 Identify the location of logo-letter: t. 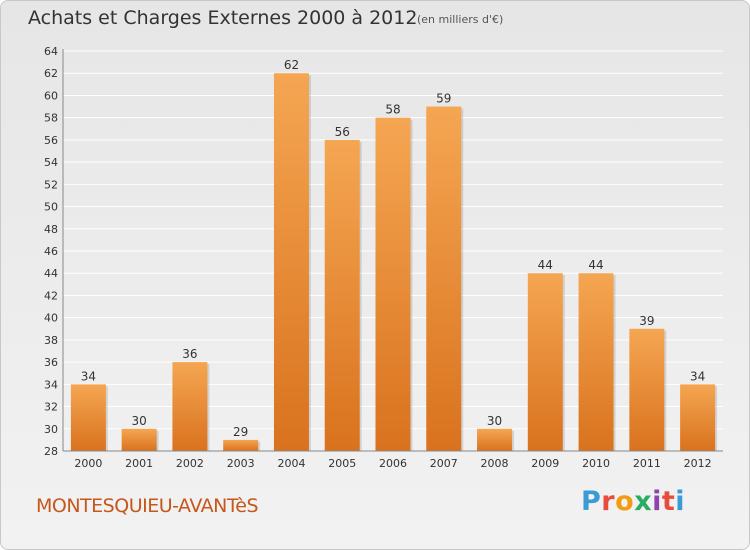
(668, 501).